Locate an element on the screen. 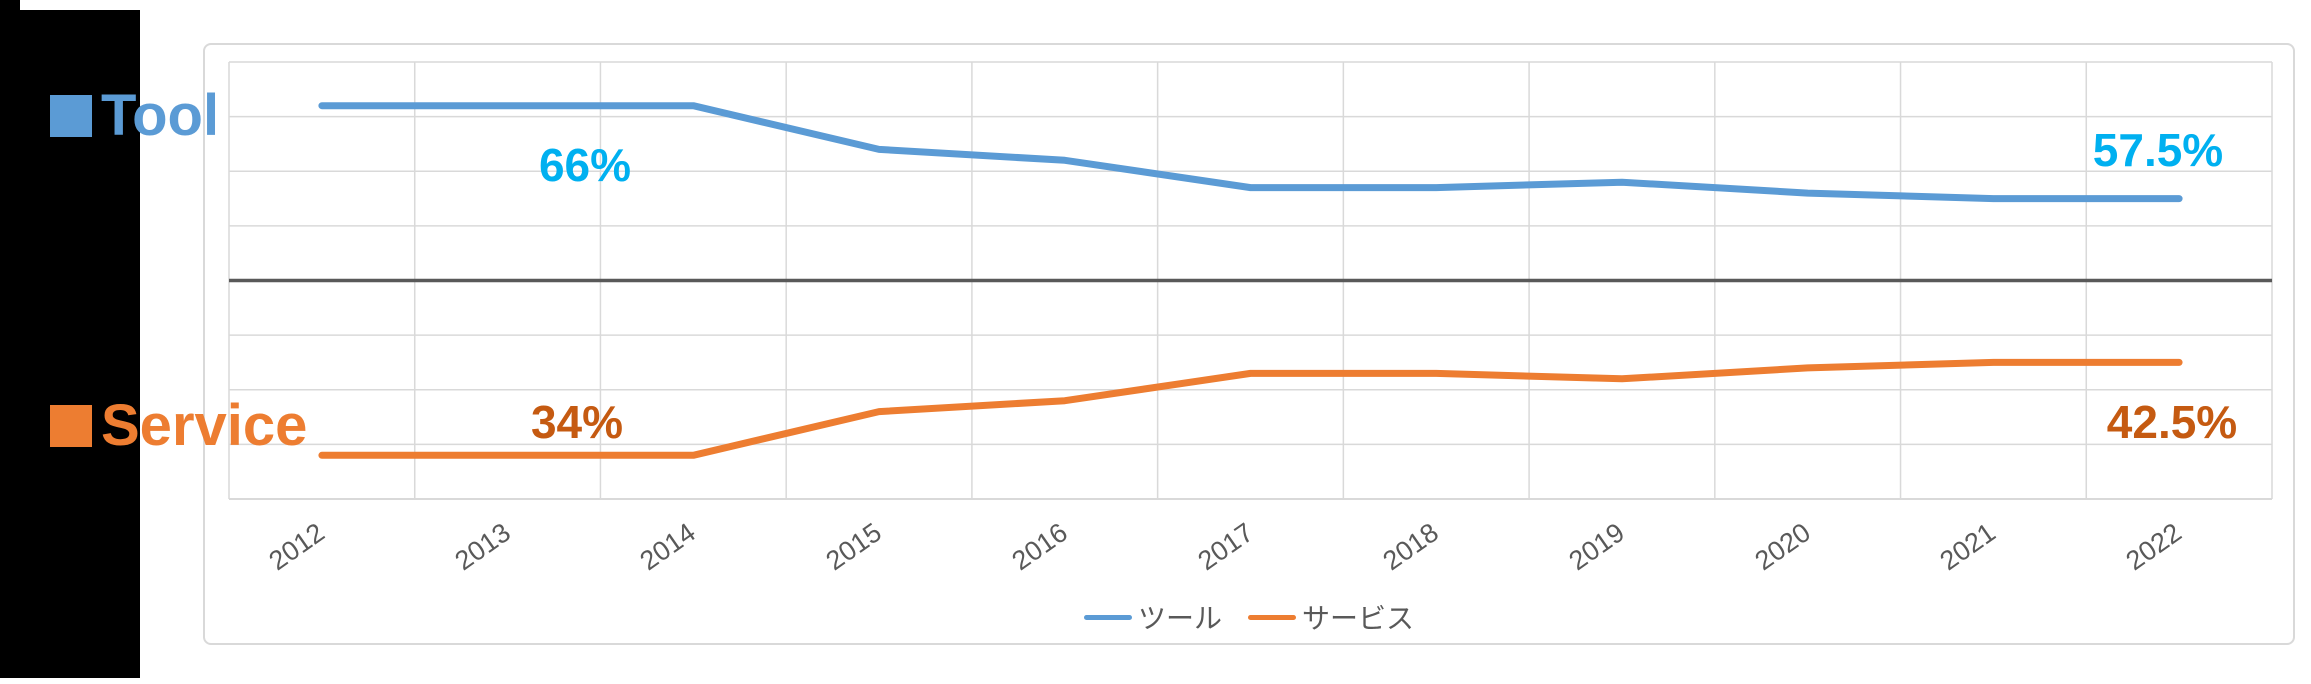  tool-series-title-text: Tool is located at coordinates (160, 115).